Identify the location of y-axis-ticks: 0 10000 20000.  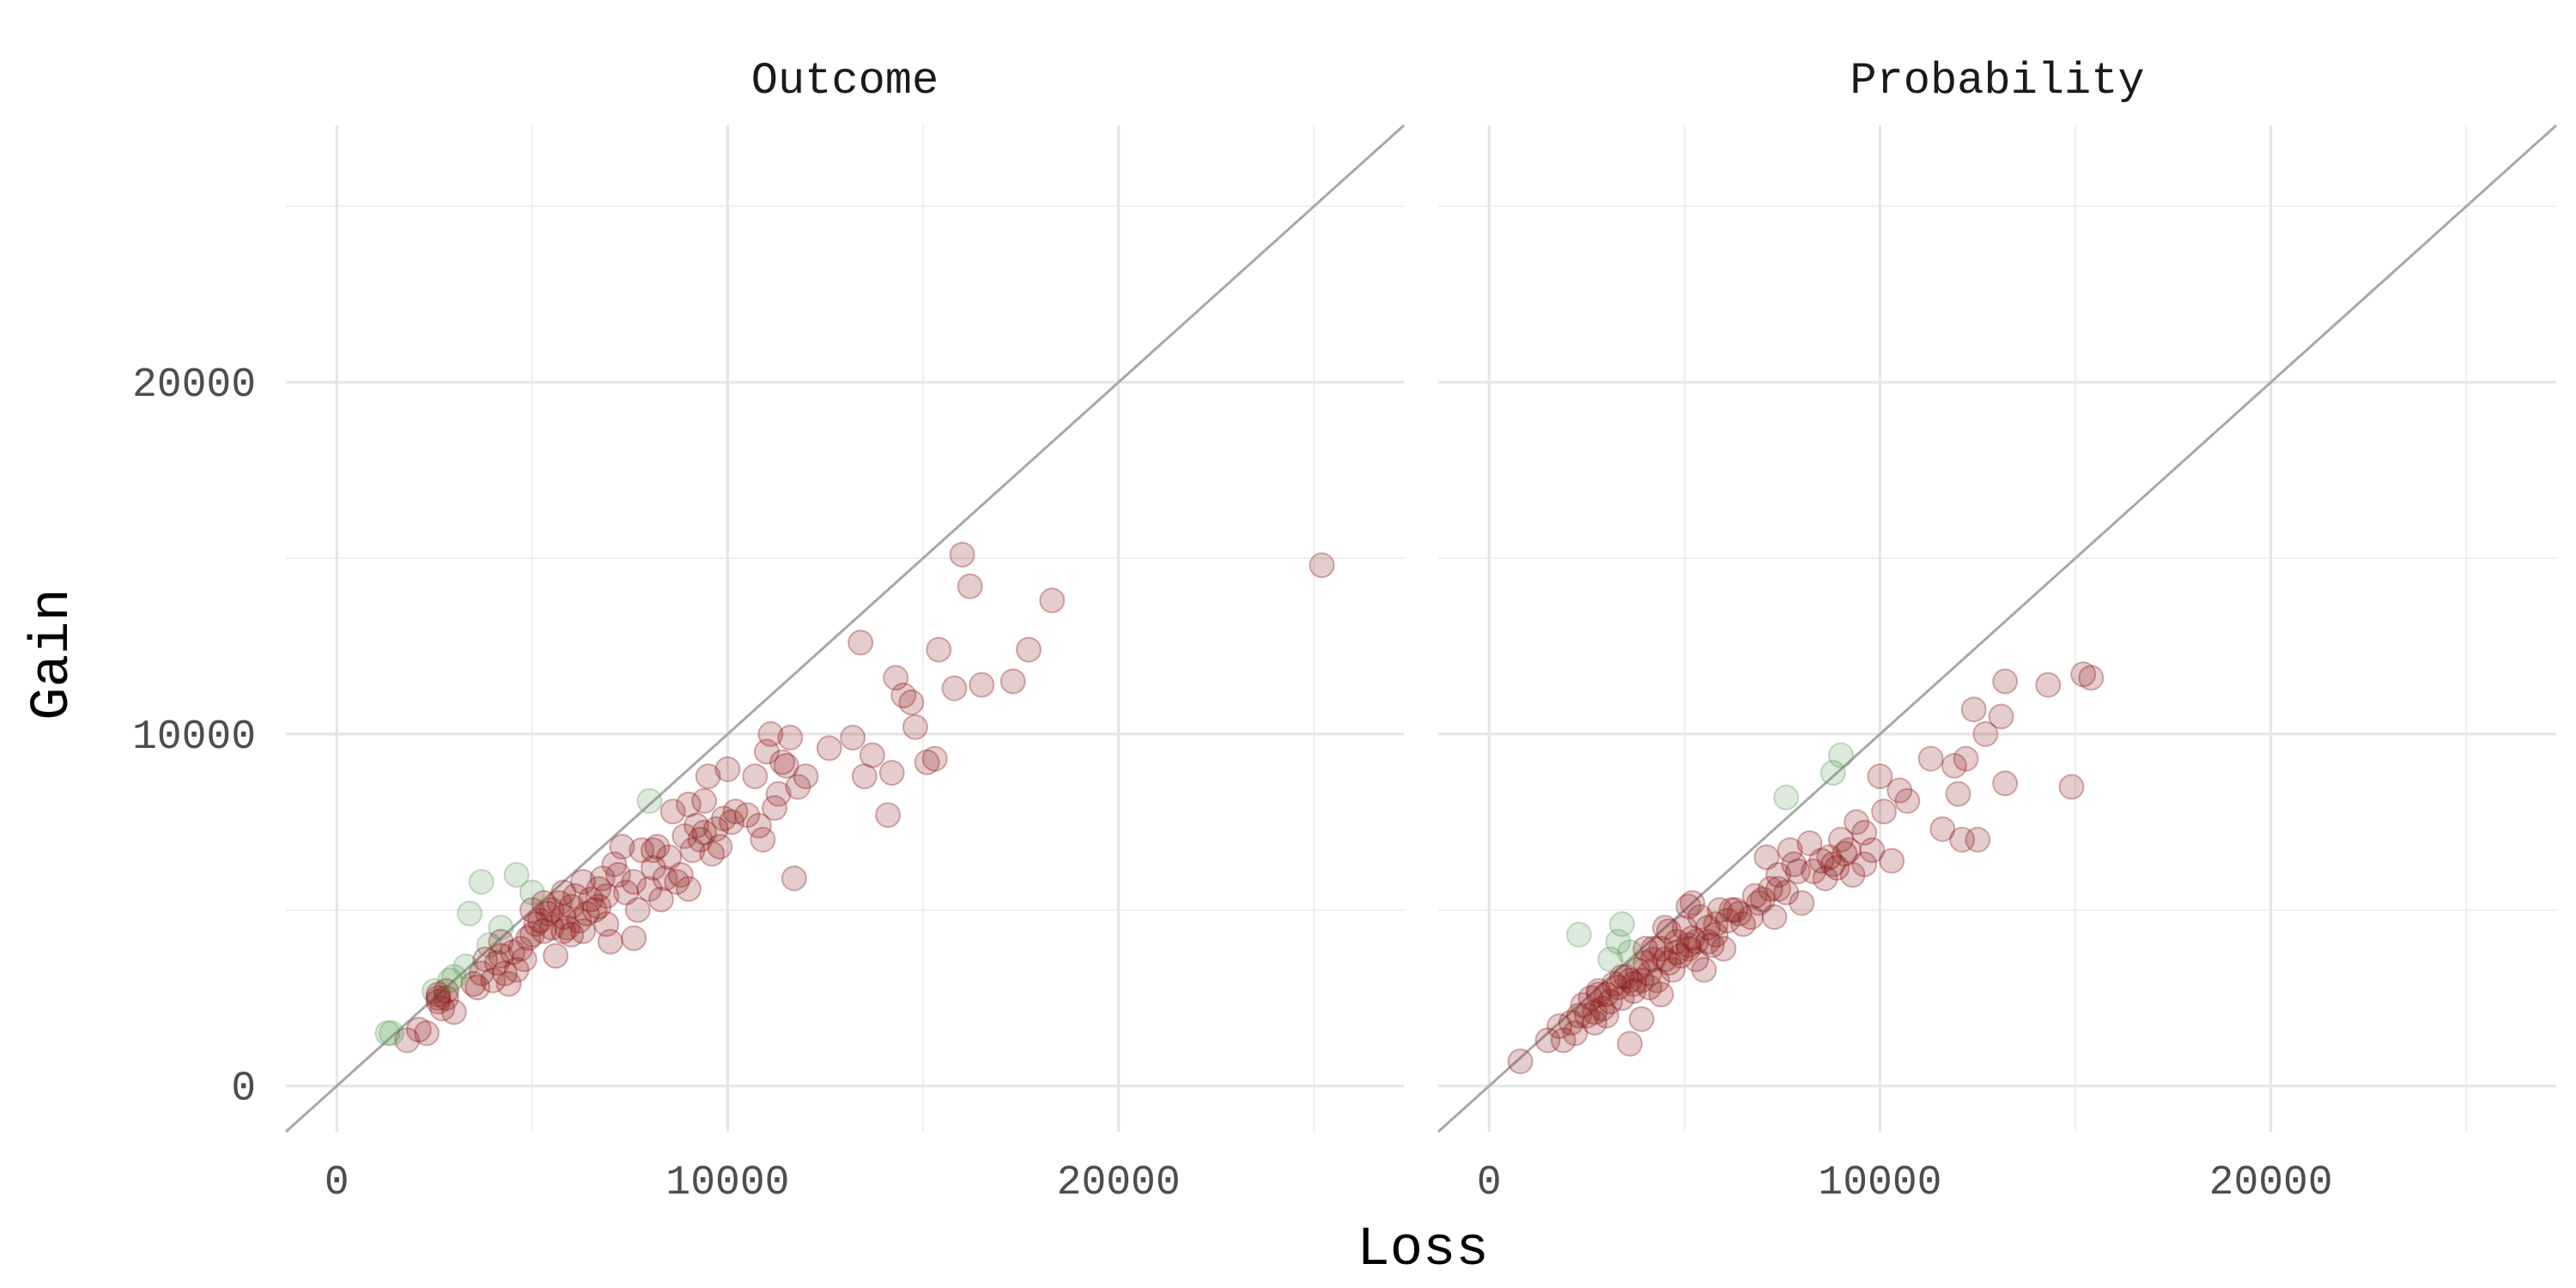
(194, 737).